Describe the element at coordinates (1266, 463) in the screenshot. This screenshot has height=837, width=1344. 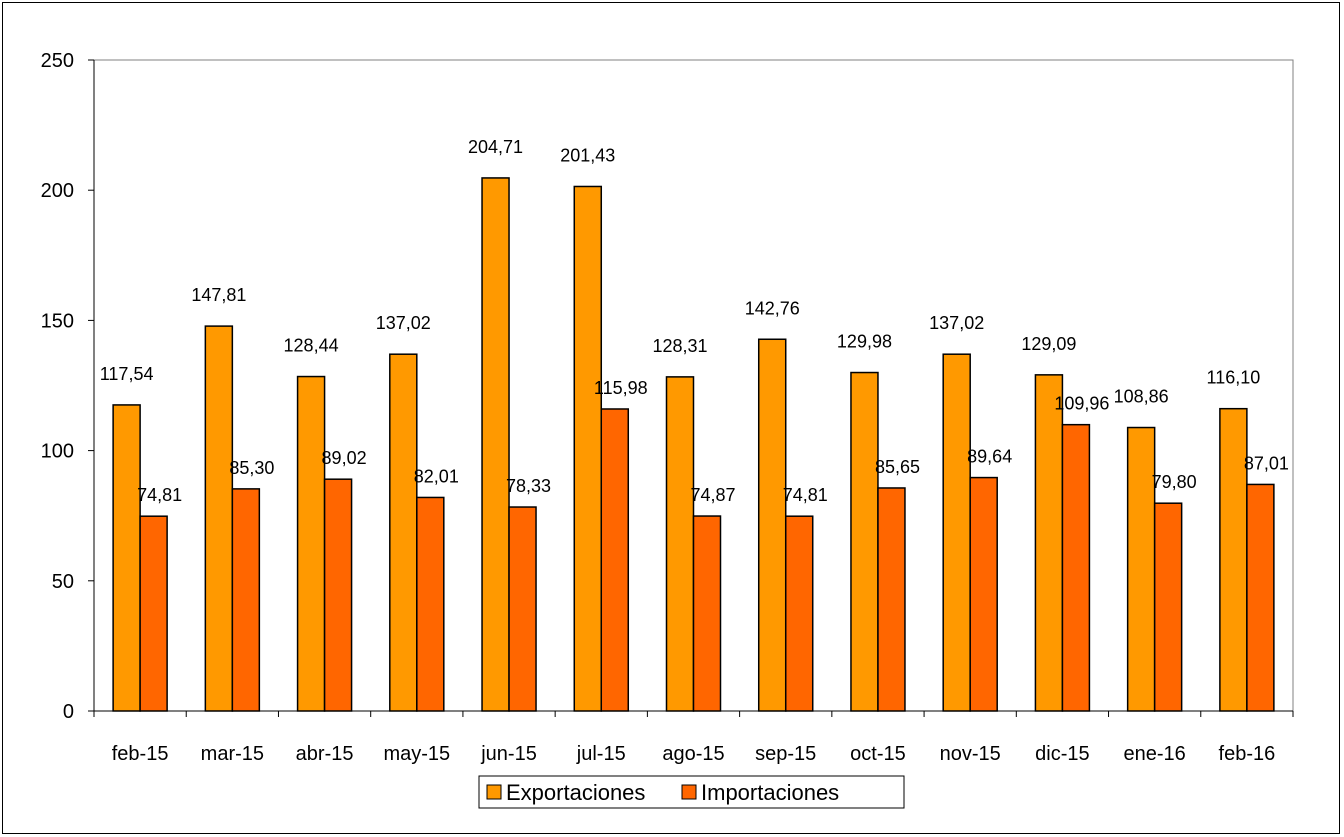
I see `data-label: 87,01` at that location.